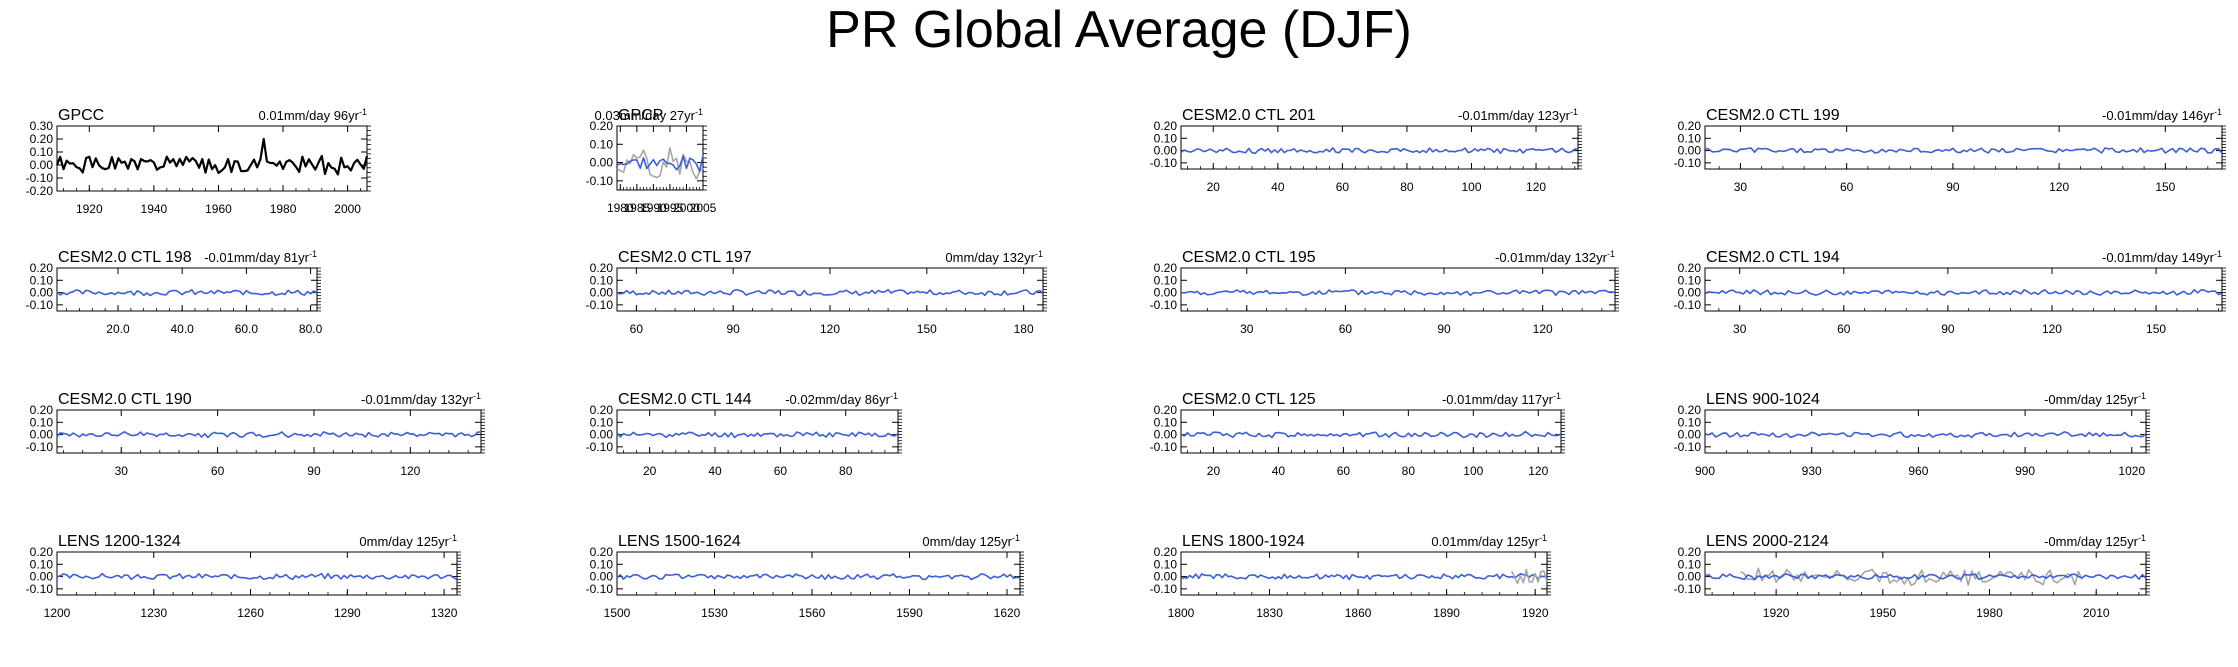  I want to click on panel-title: LENS 1200-1324, so click(119, 541).